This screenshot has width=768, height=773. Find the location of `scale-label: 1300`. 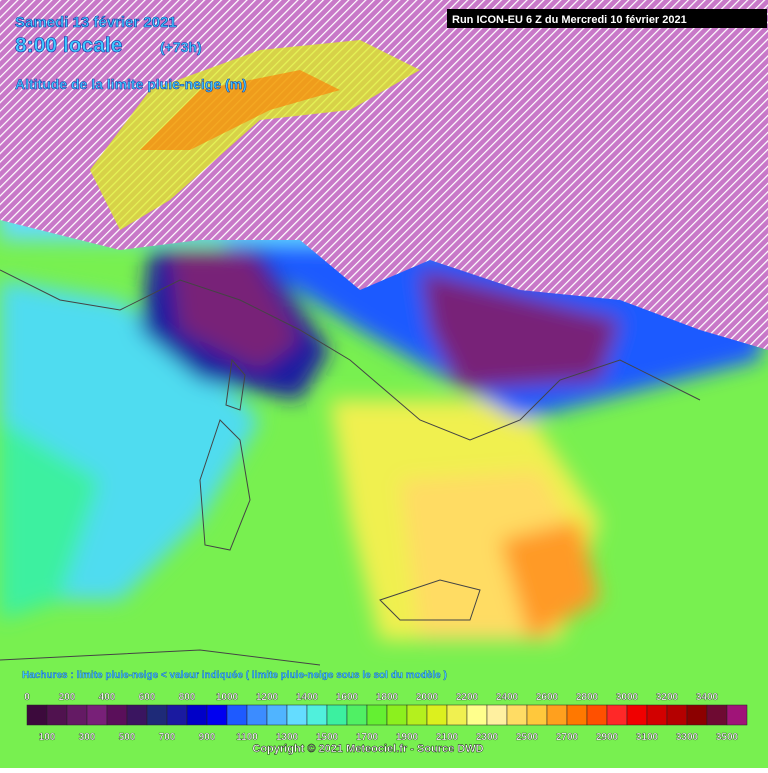

scale-label: 1300 is located at coordinates (287, 737).